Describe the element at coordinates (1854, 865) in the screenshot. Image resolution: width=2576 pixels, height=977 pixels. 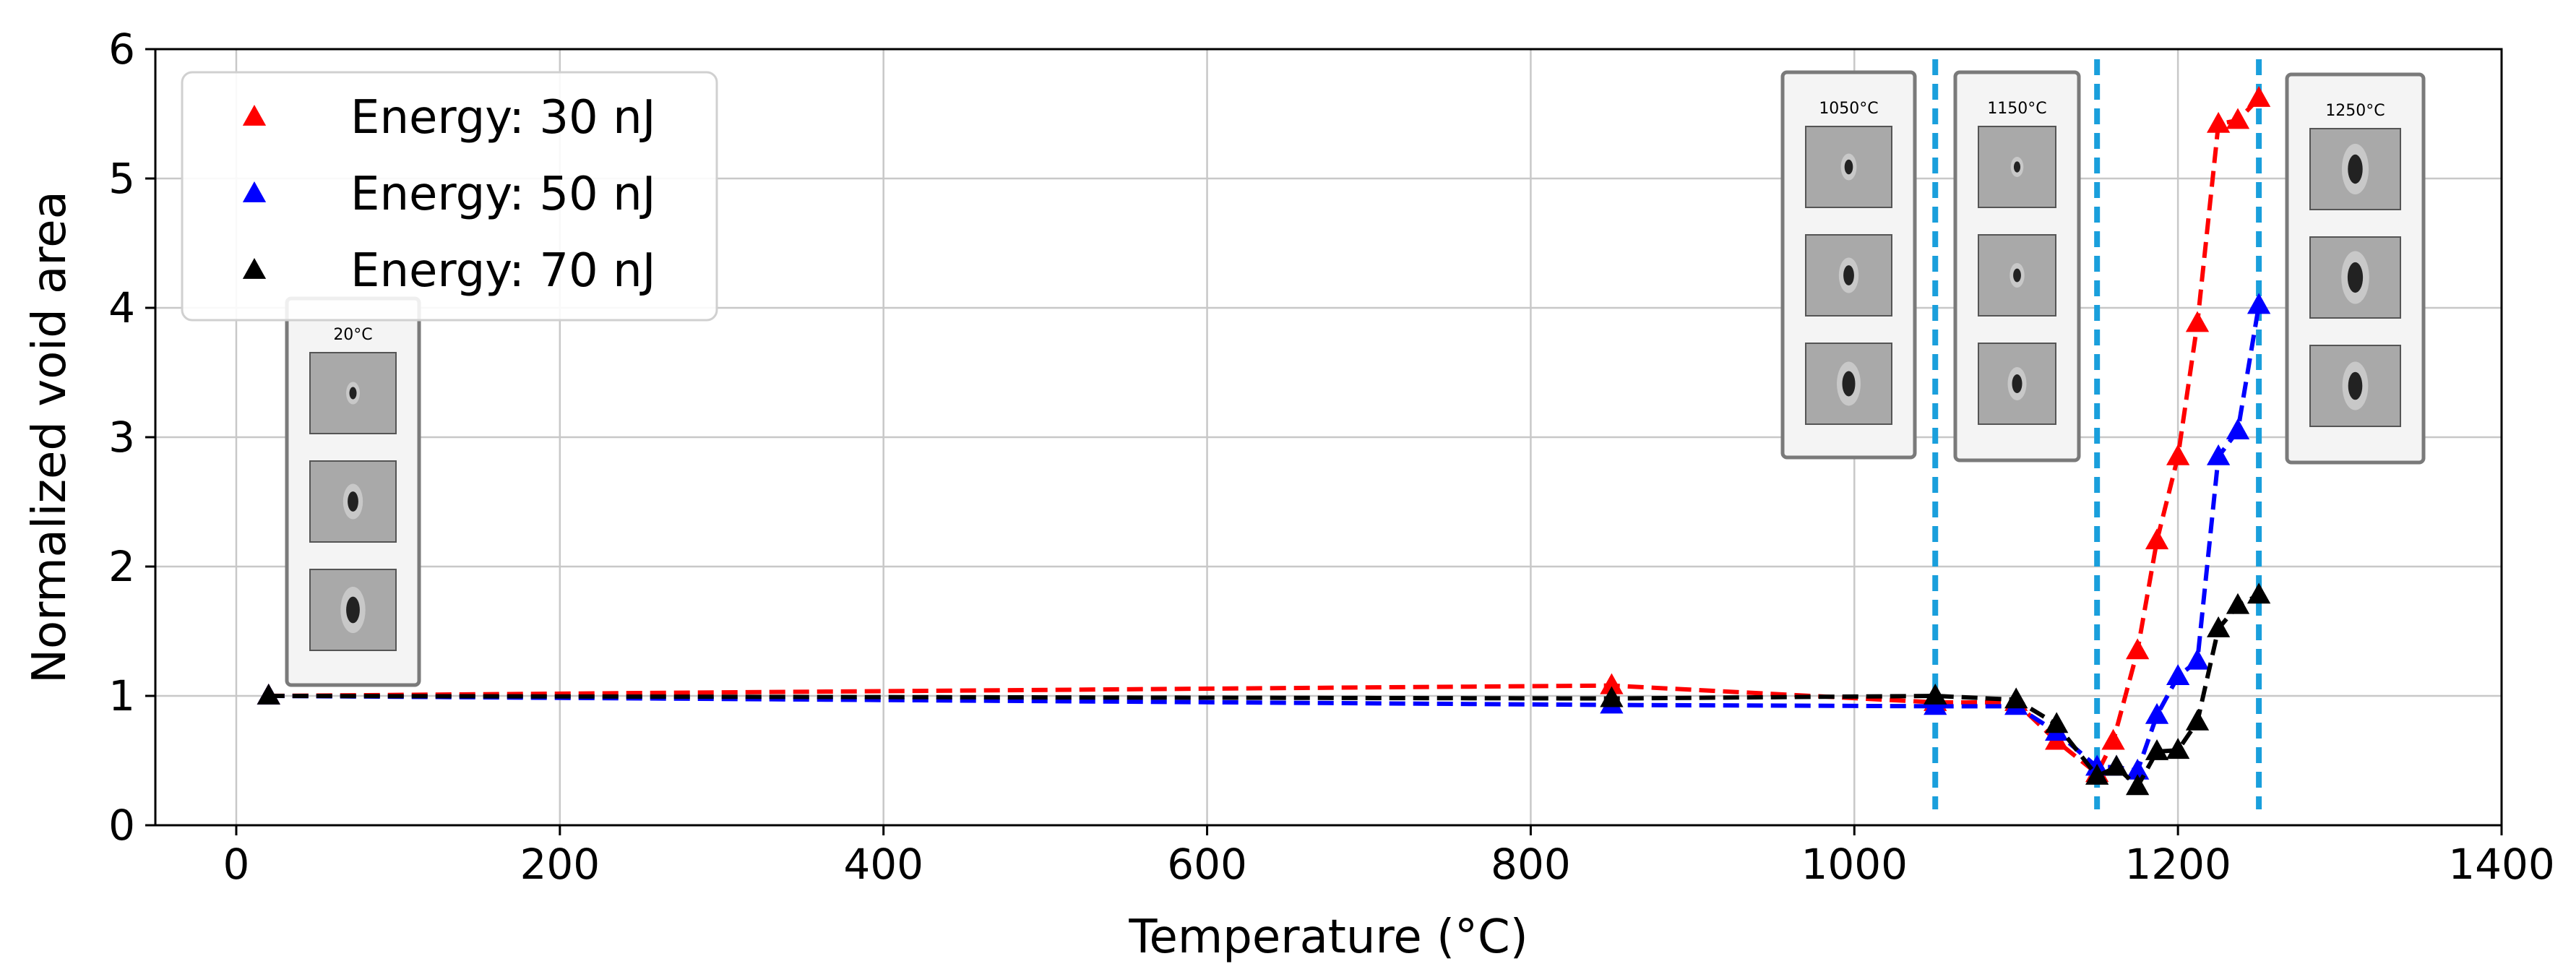
I see `x-tick-label: 1000` at that location.